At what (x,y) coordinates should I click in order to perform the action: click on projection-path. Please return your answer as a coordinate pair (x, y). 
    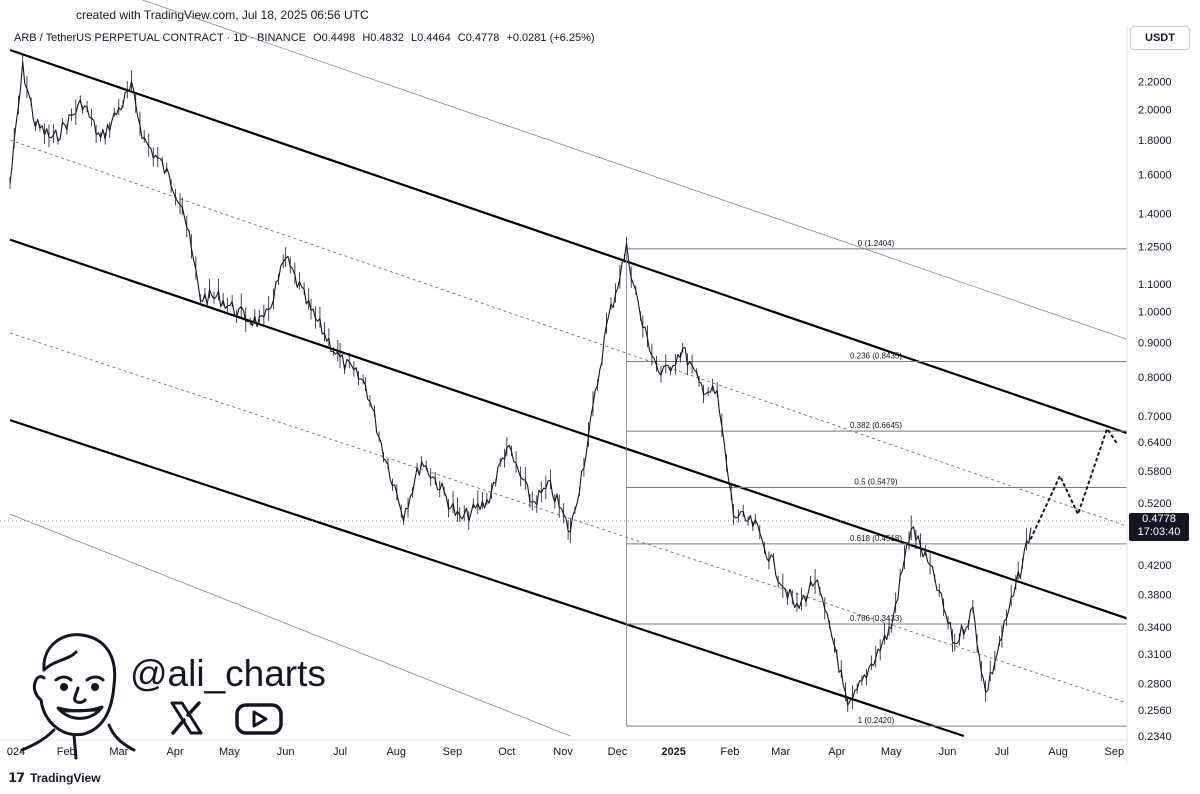
    Looking at the image, I should click on (1073, 483).